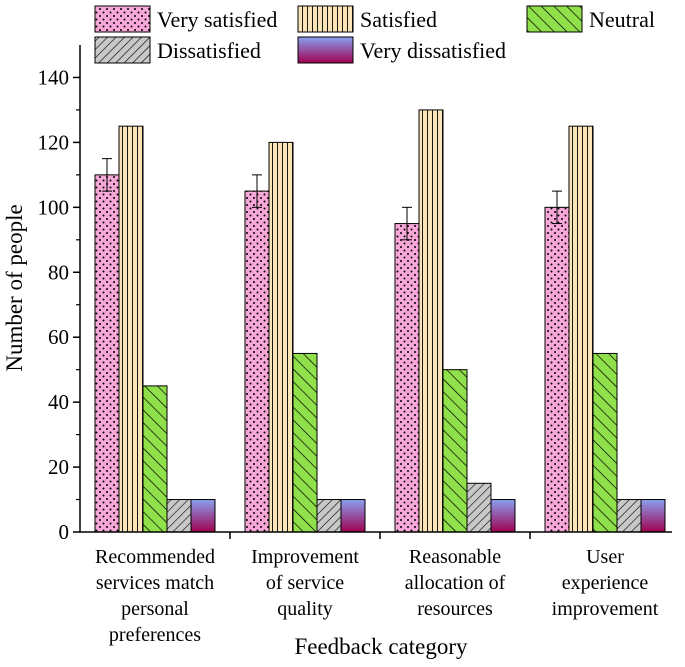 The width and height of the screenshot is (685, 667). I want to click on legend-label-neutral: Neutral, so click(622, 19).